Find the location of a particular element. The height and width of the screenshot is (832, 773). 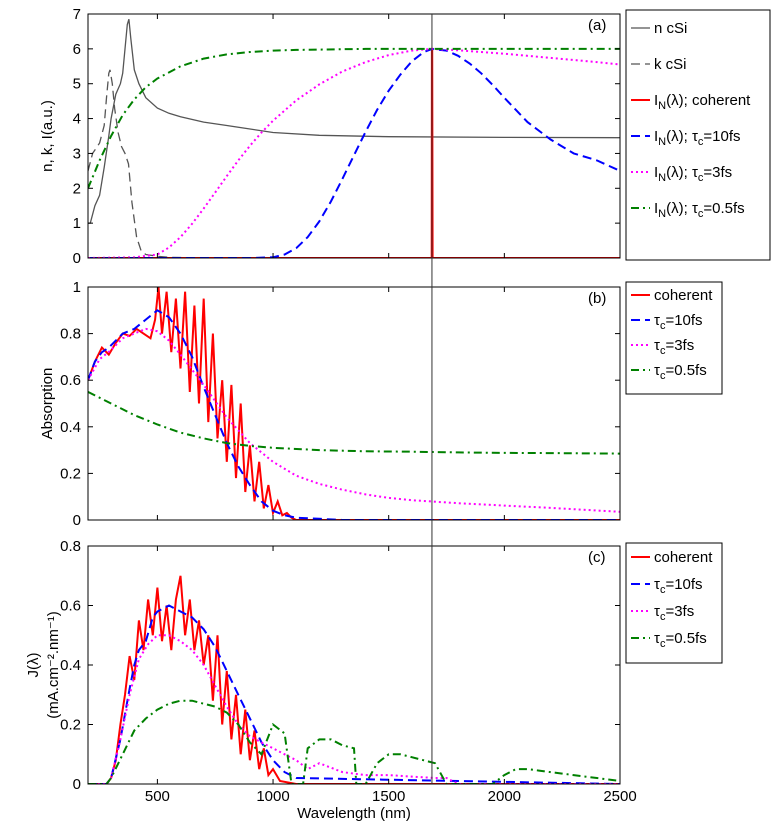

legend-label: IN(λ); τc=10fs is located at coordinates (697, 138).